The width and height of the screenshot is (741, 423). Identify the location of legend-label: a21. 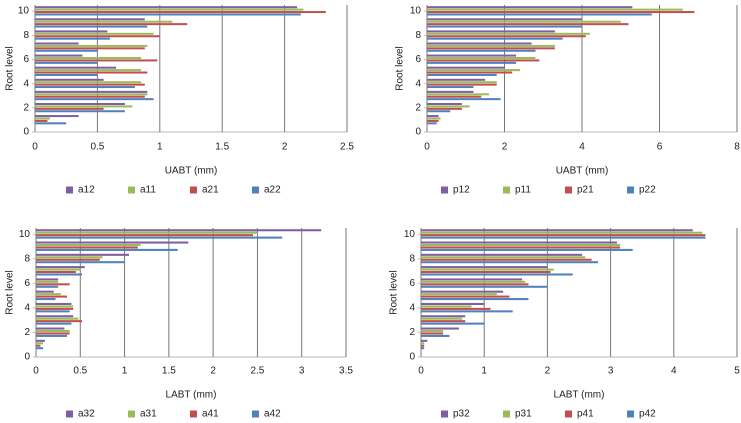
(210, 190).